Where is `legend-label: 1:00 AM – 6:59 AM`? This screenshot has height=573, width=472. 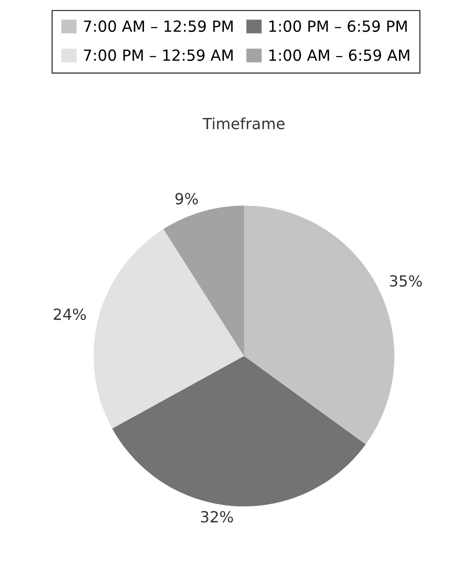 legend-label: 1:00 AM – 6:59 AM is located at coordinates (339, 55).